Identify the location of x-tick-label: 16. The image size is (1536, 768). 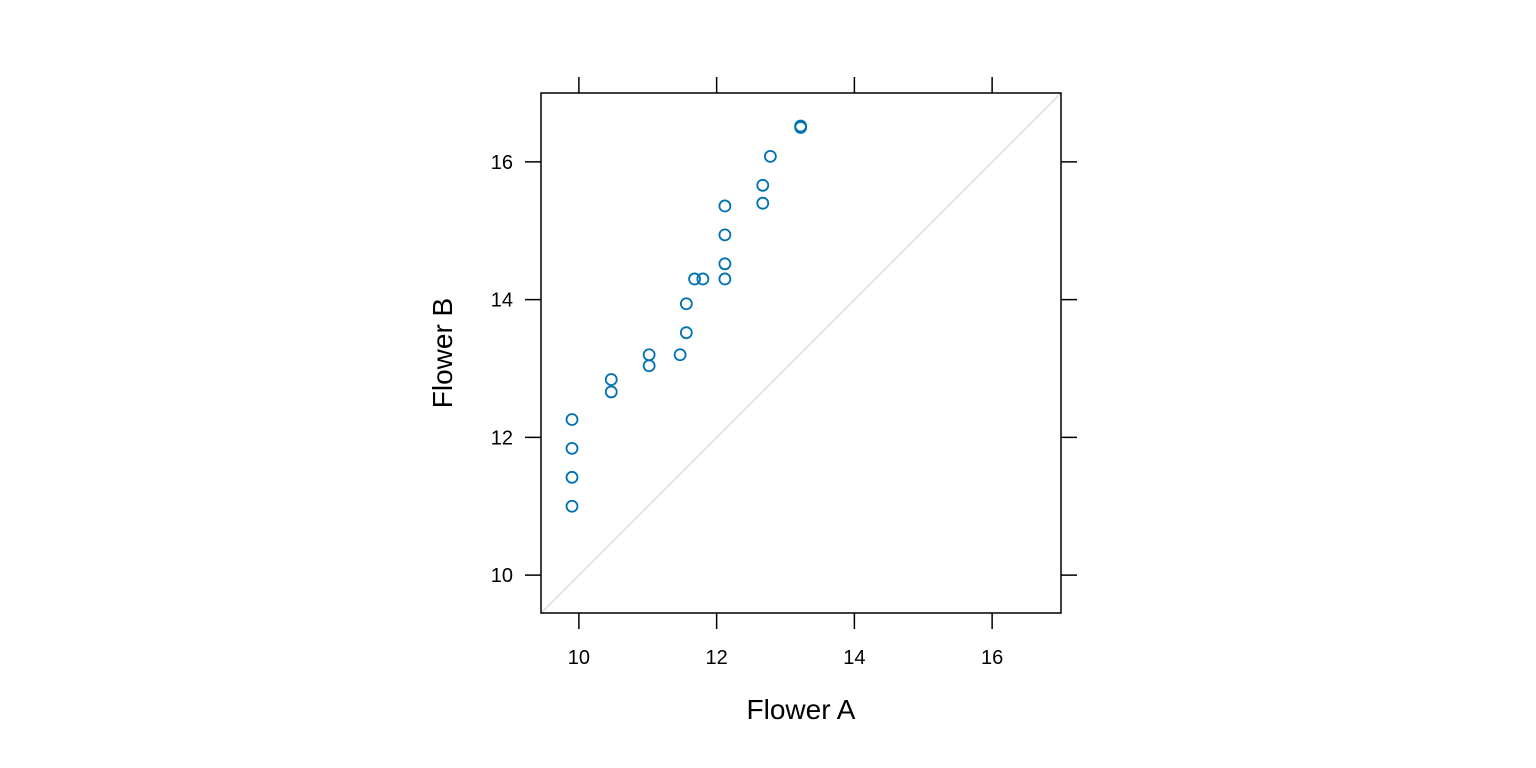
(992, 658).